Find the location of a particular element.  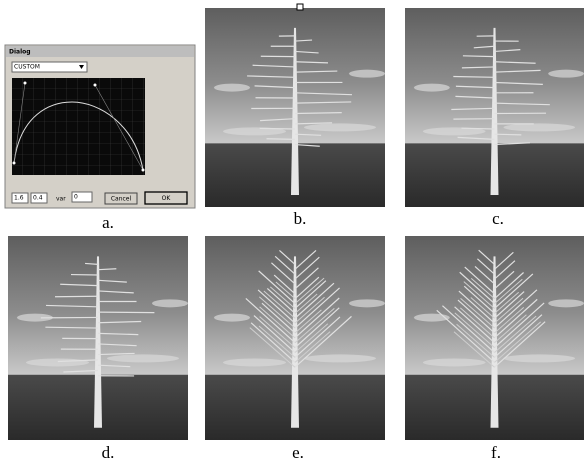

var-value: 0 is located at coordinates (76, 197).